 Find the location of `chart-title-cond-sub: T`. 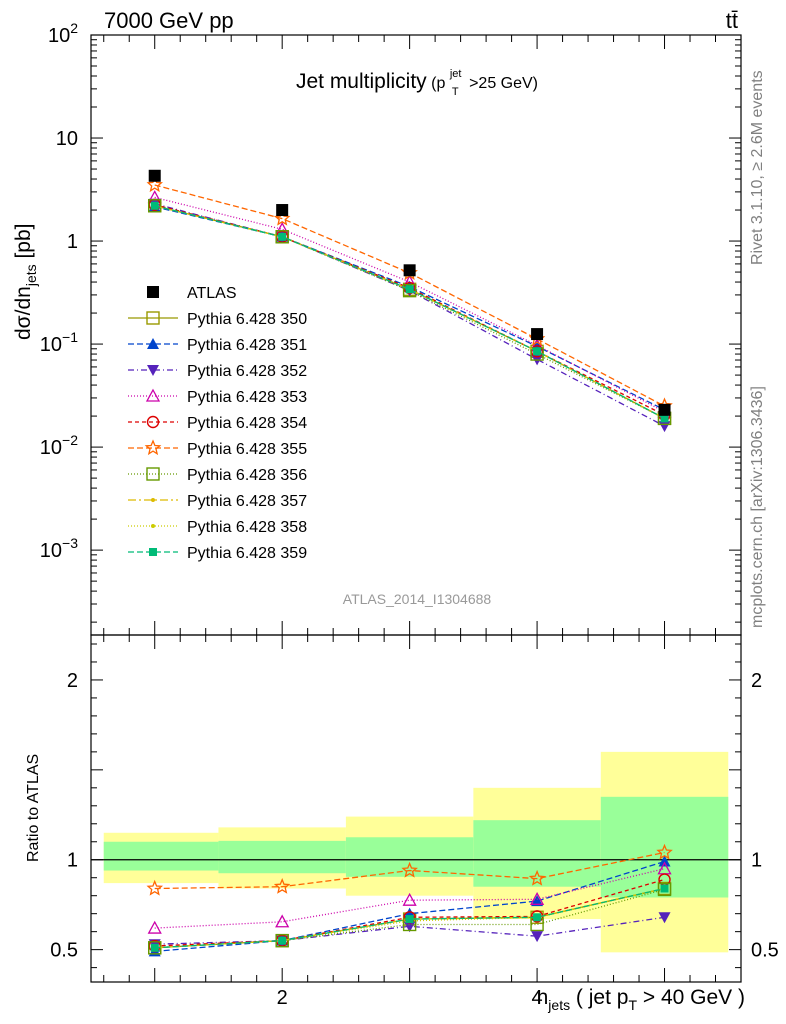

chart-title-cond-sub: T is located at coordinates (455, 92).